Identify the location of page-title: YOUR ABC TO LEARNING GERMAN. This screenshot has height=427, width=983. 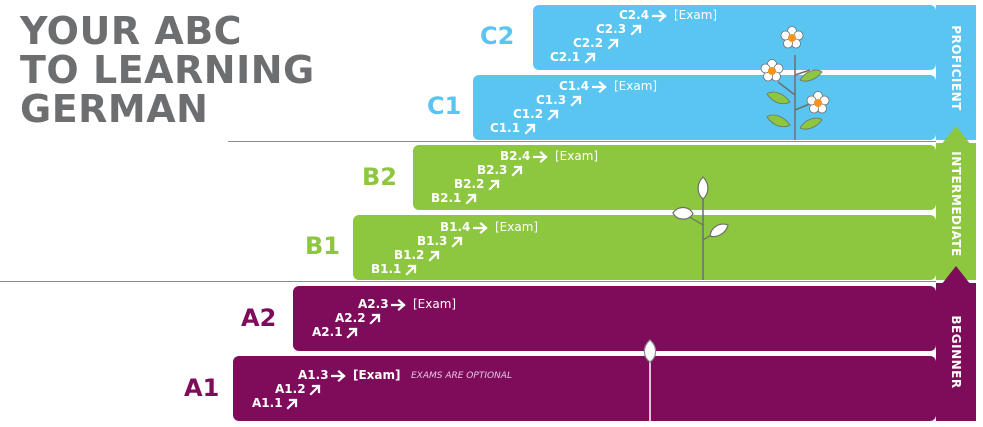
(167, 70).